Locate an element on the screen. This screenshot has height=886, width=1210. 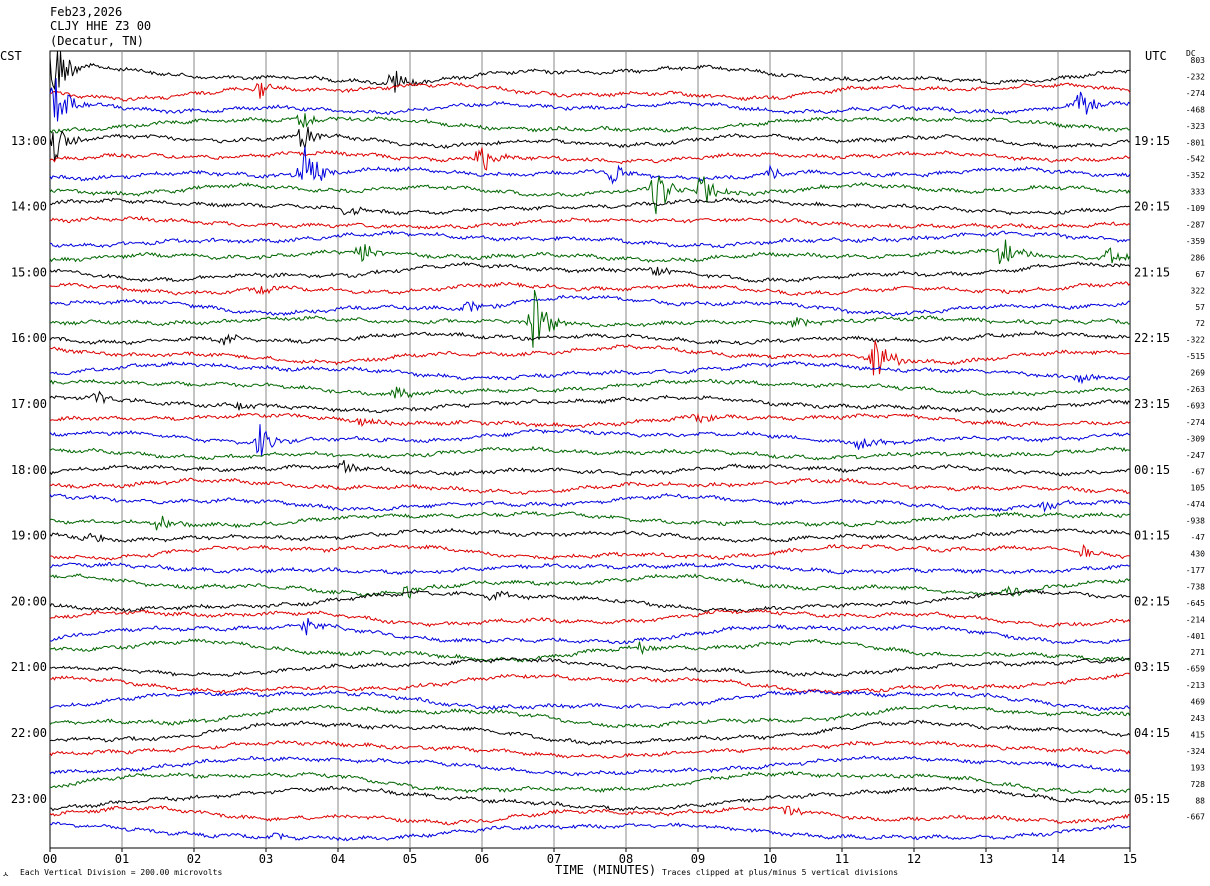
dc-offset-value: -693 is located at coordinates (1195, 405).